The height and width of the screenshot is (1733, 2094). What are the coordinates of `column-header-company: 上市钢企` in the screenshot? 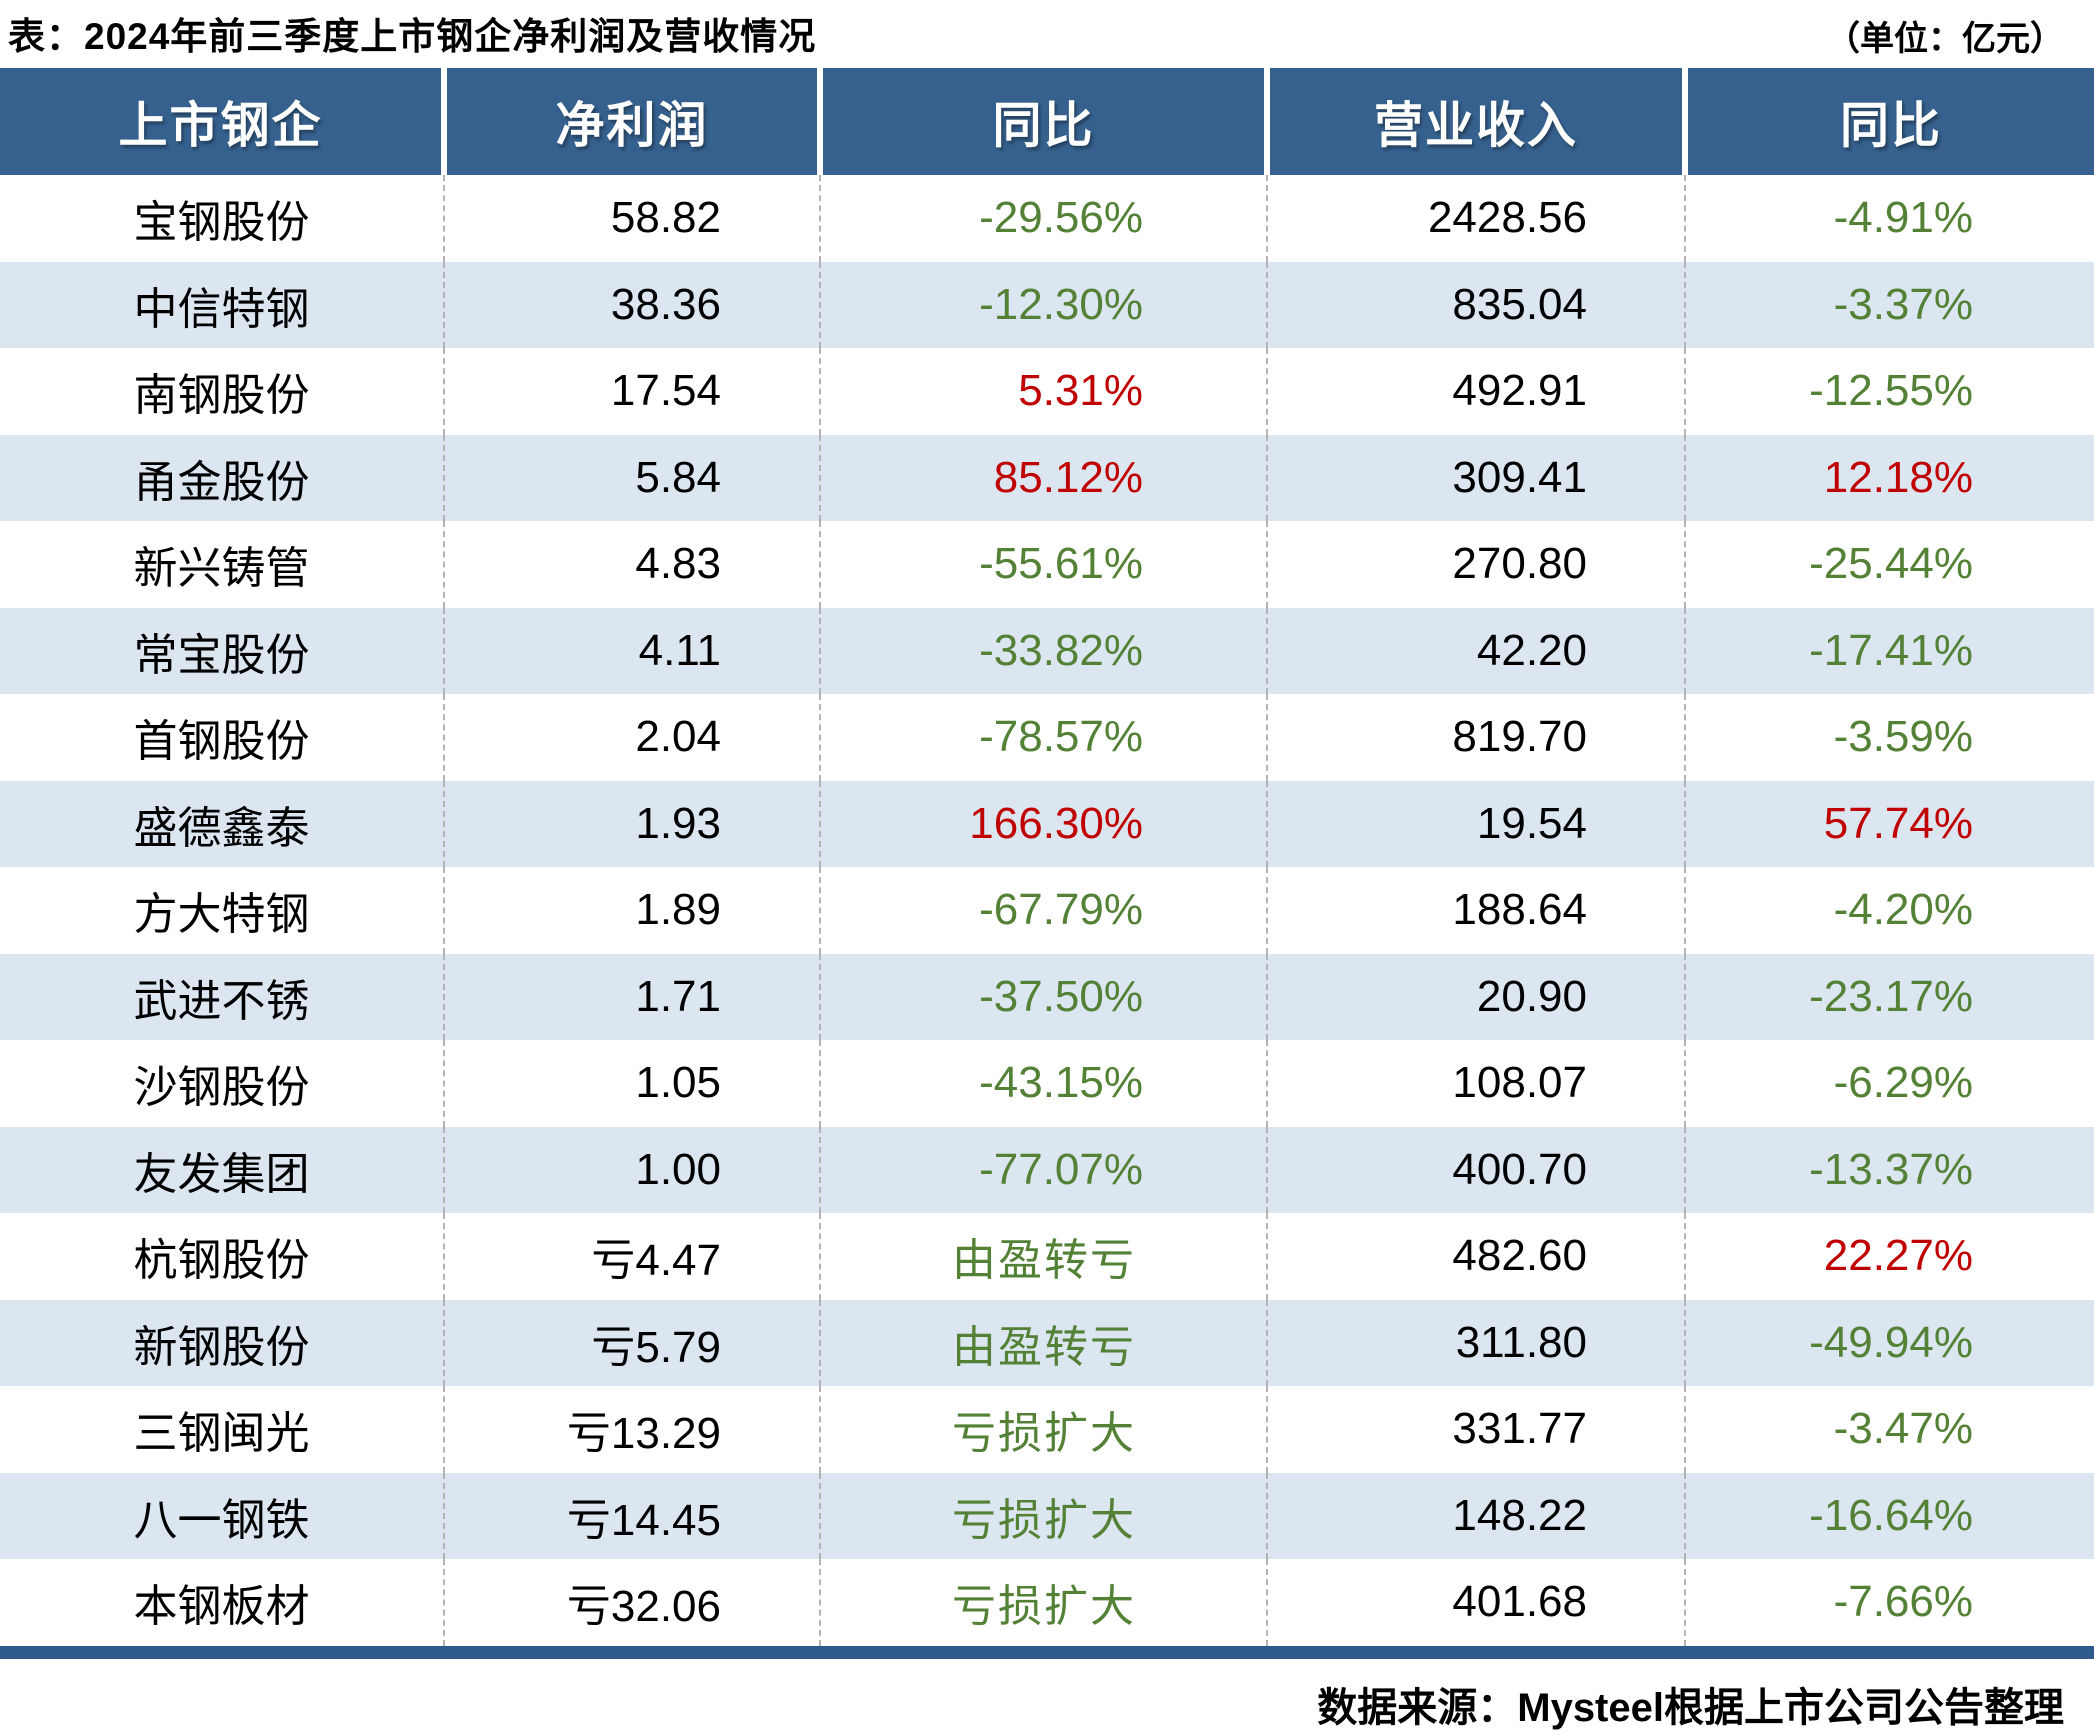 It's located at (222, 121).